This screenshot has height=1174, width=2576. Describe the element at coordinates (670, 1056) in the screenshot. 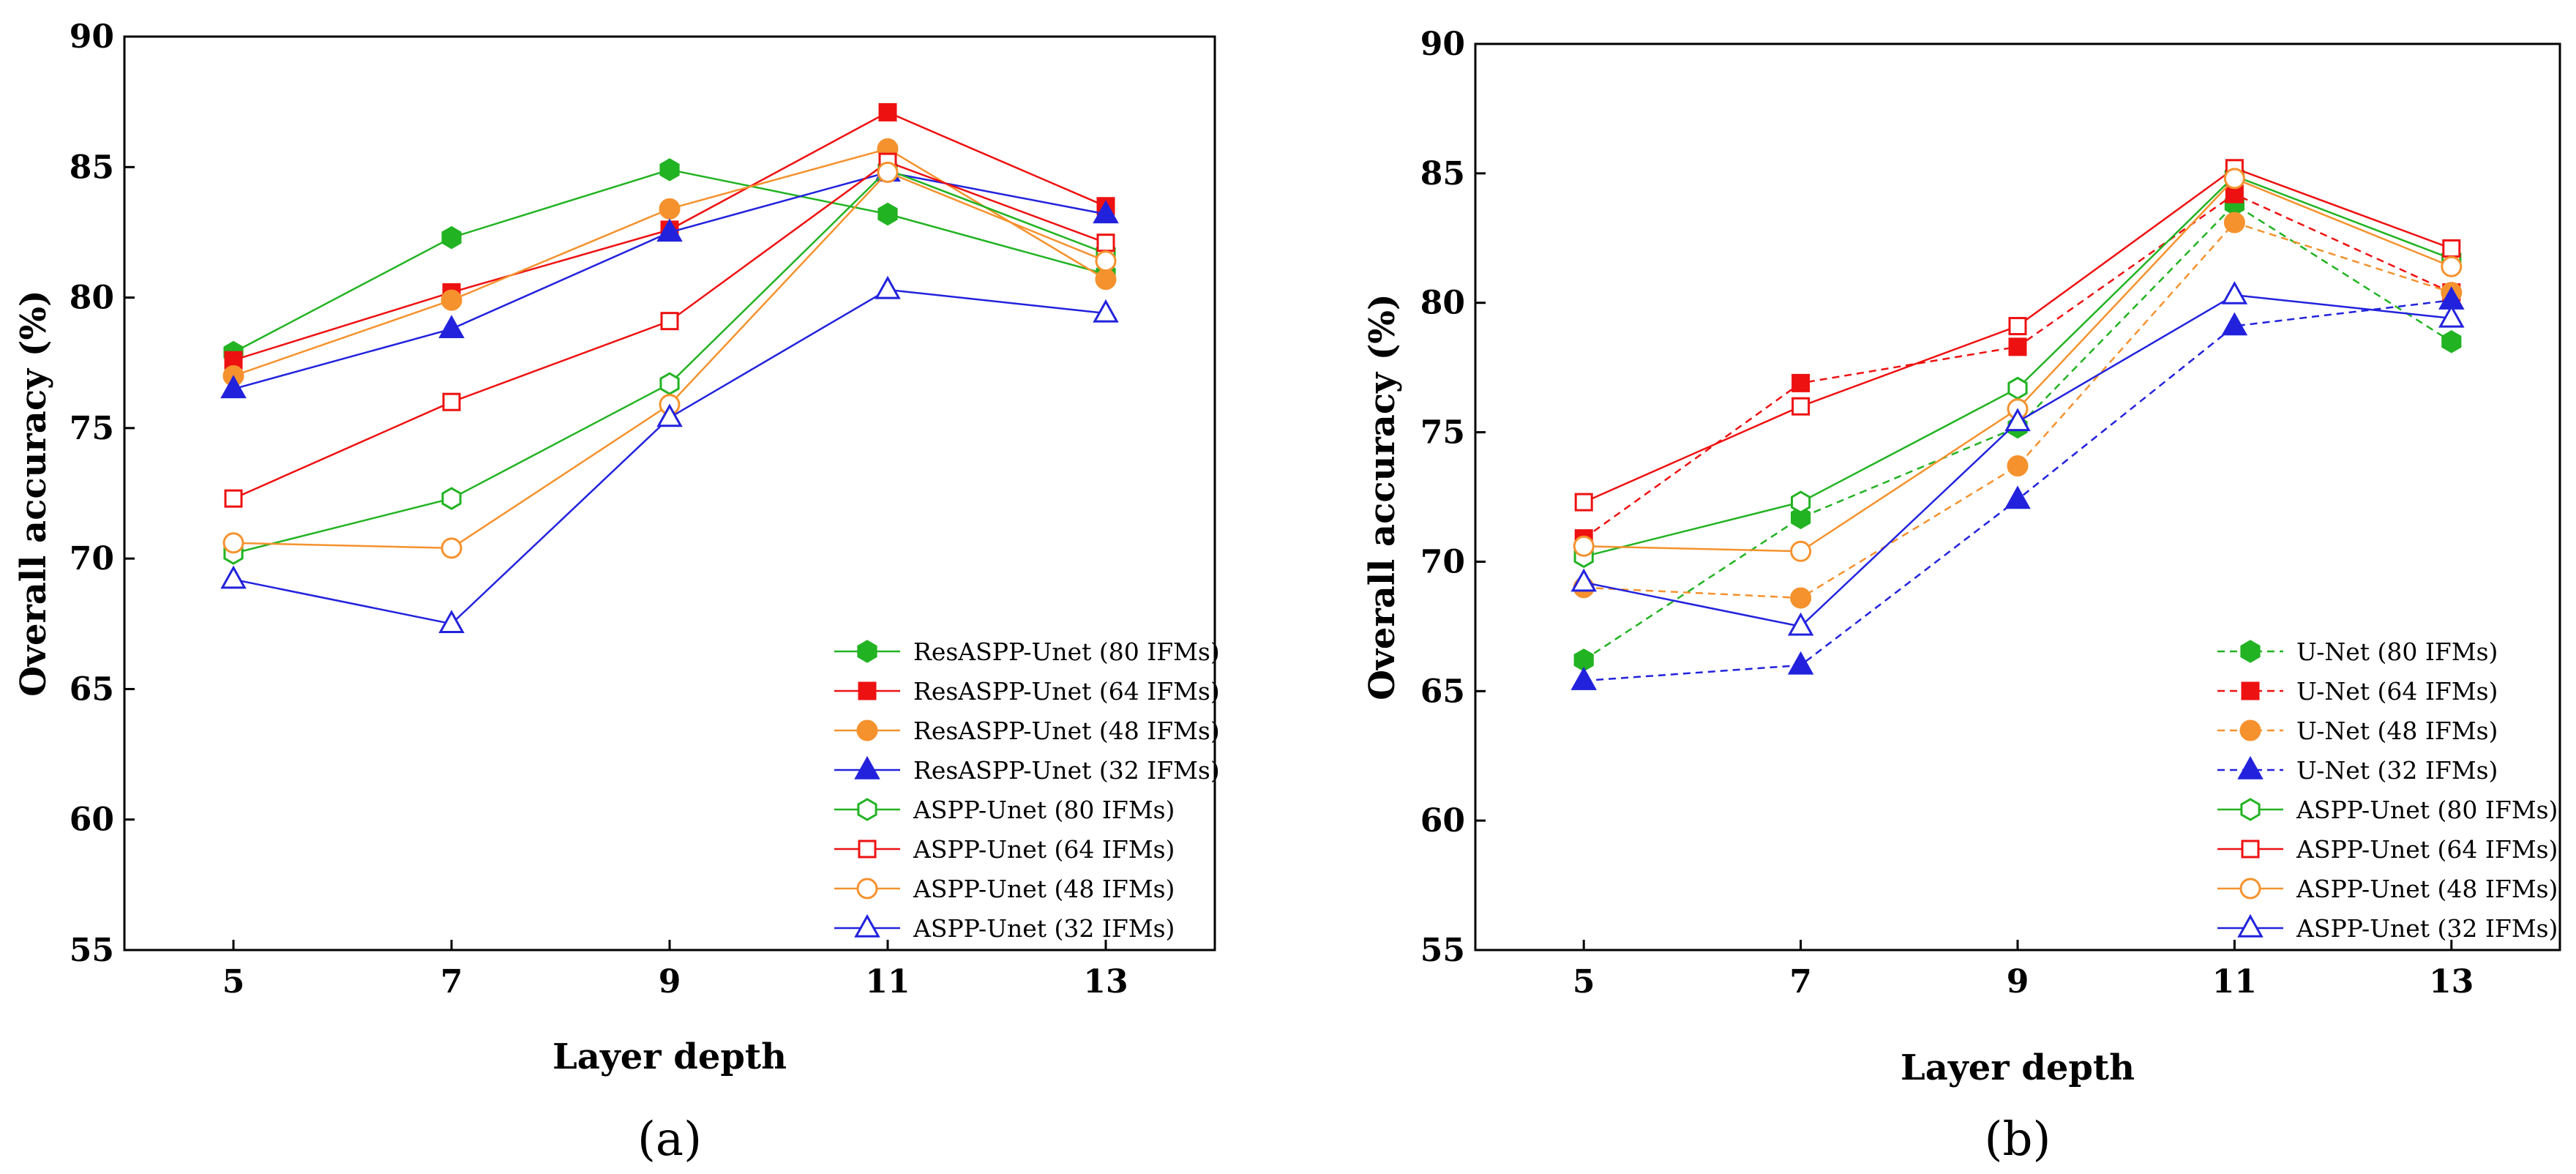

I see `x-axis-title: Layer depth` at that location.